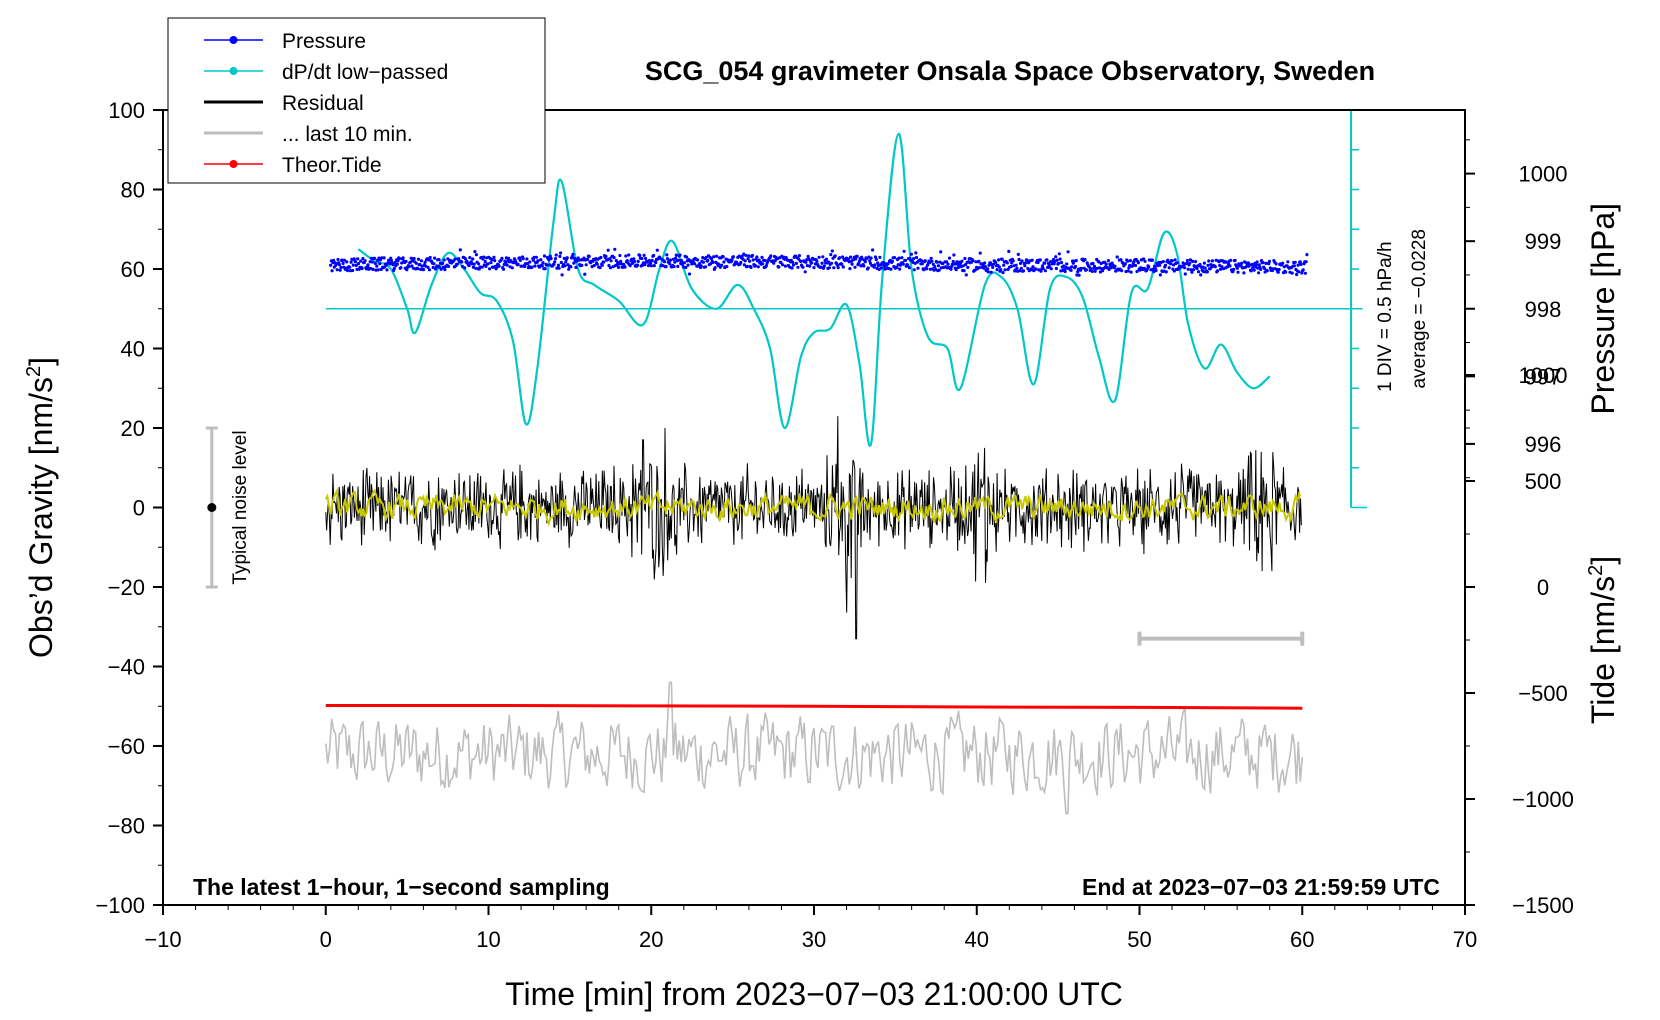 This screenshot has width=1660, height=1020. I want to click on tide-tick-label: −500, so click(1543, 693).